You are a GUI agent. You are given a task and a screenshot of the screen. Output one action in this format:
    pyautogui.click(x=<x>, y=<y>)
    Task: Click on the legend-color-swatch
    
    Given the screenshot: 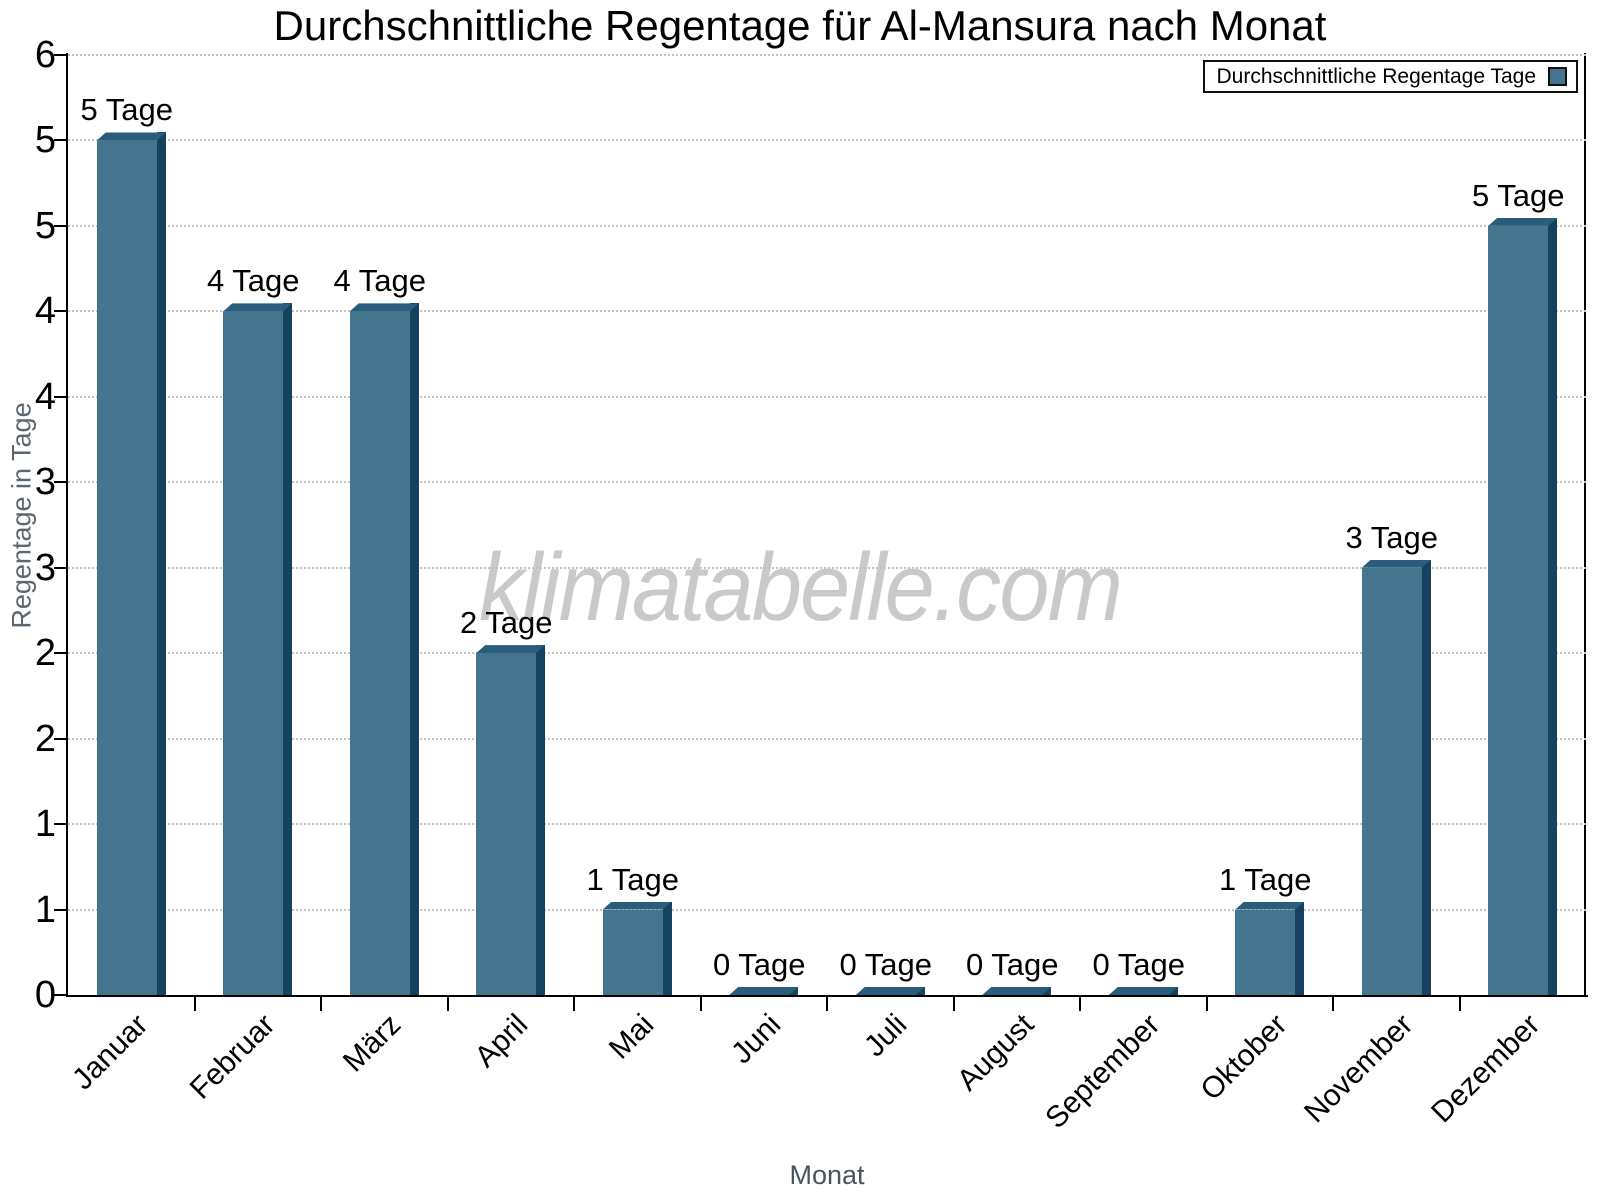 What is the action you would take?
    pyautogui.click(x=1557, y=76)
    